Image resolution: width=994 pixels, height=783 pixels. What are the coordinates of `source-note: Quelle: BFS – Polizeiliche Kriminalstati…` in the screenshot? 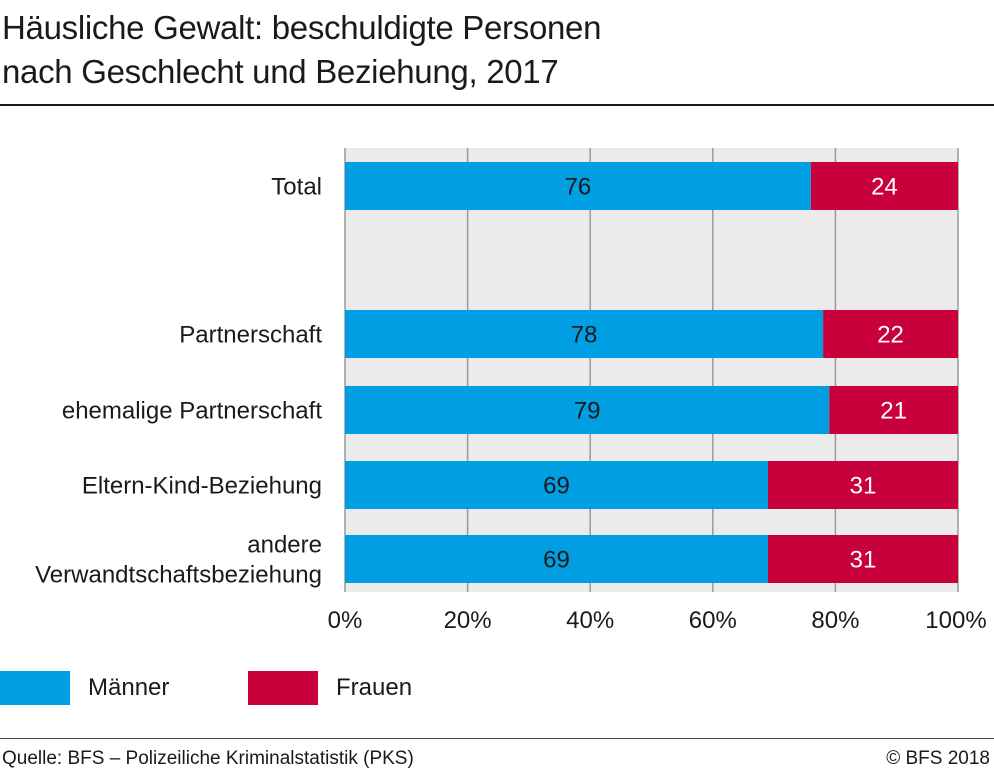 It's located at (208, 758).